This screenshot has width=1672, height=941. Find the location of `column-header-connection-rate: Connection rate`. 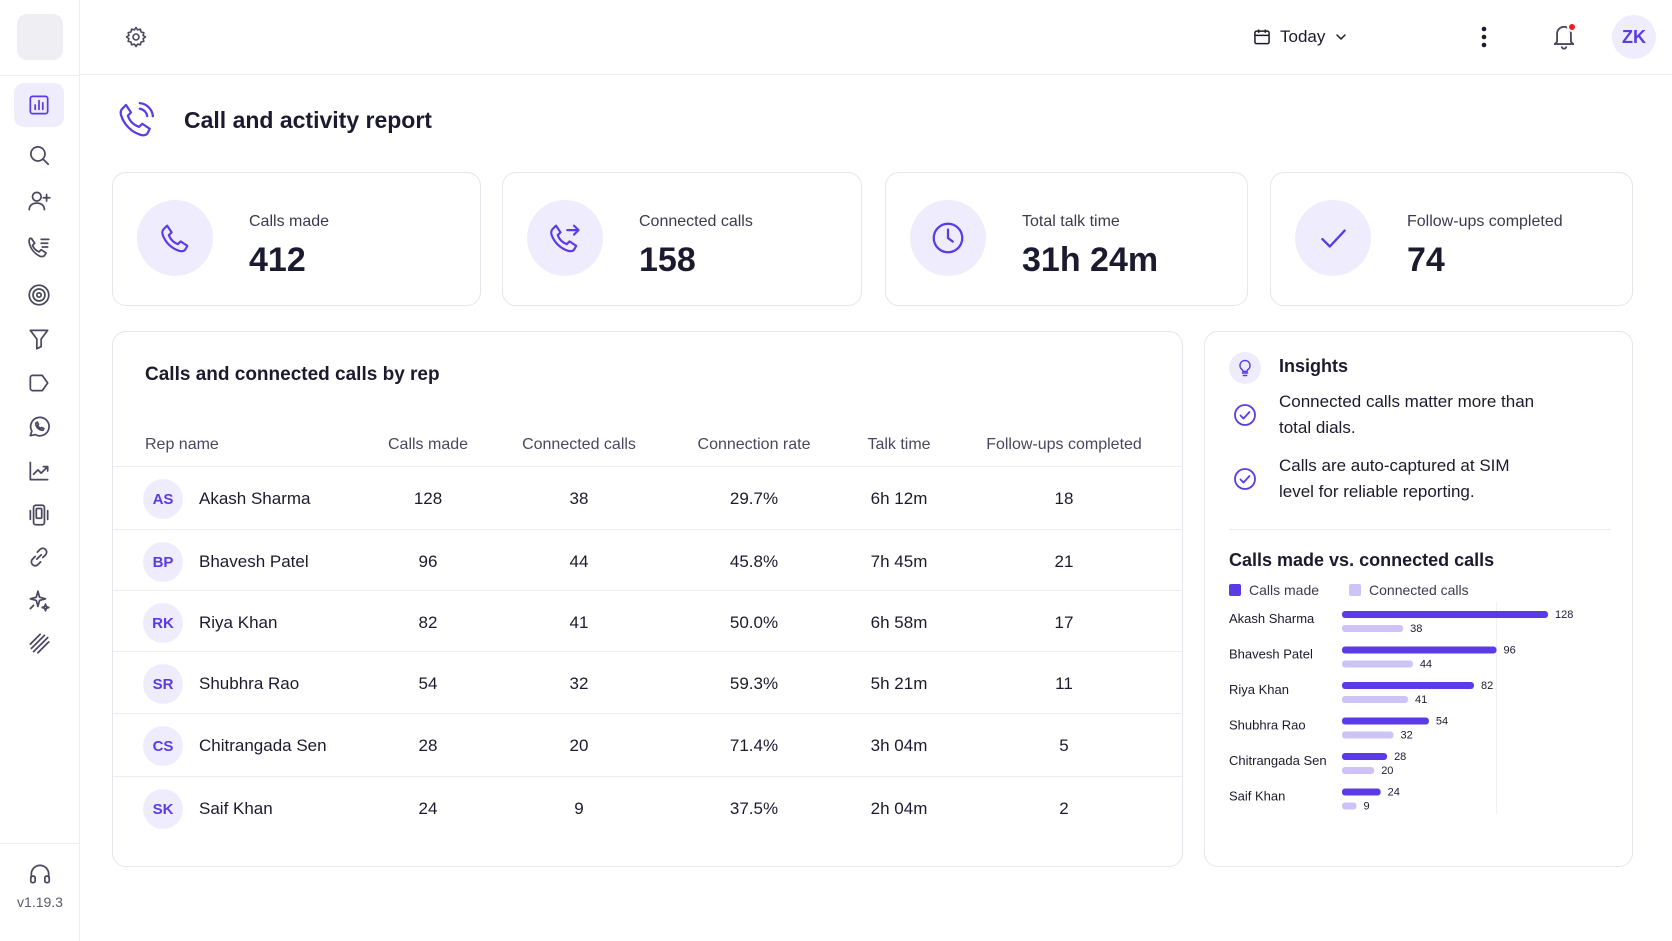

column-header-connection-rate: Connection rate is located at coordinates (754, 444).